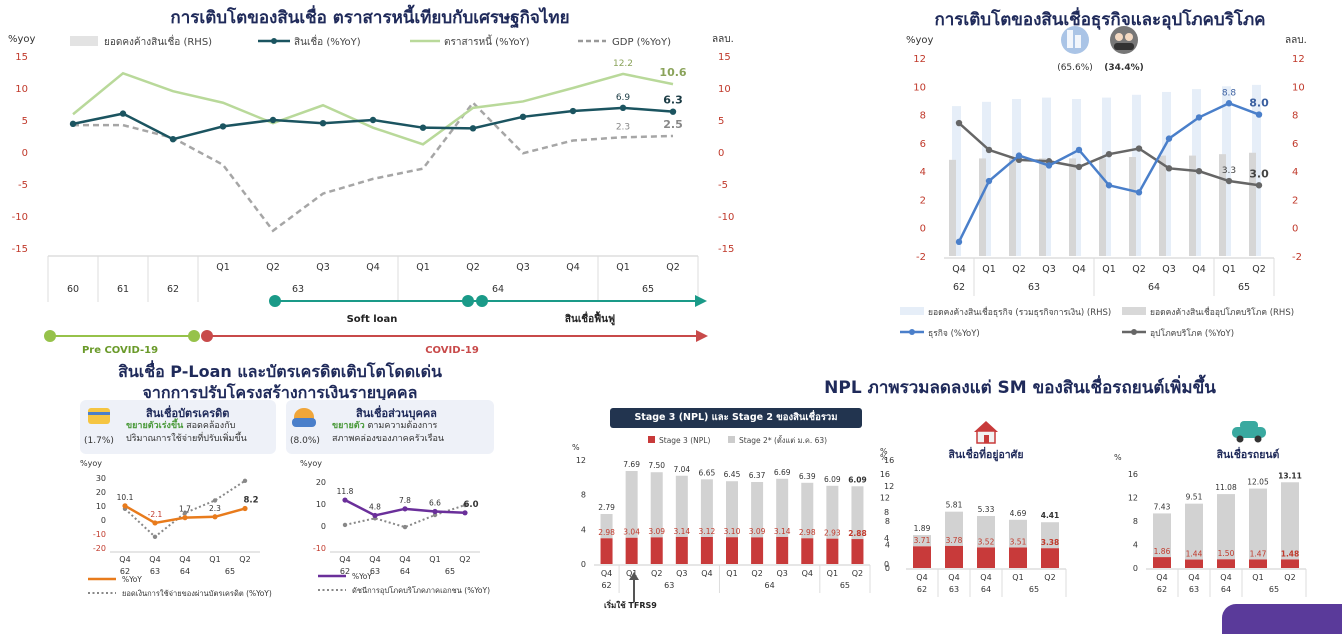  Describe the element at coordinates (954, 589) in the screenshot. I see `house-year-label: 63` at that location.